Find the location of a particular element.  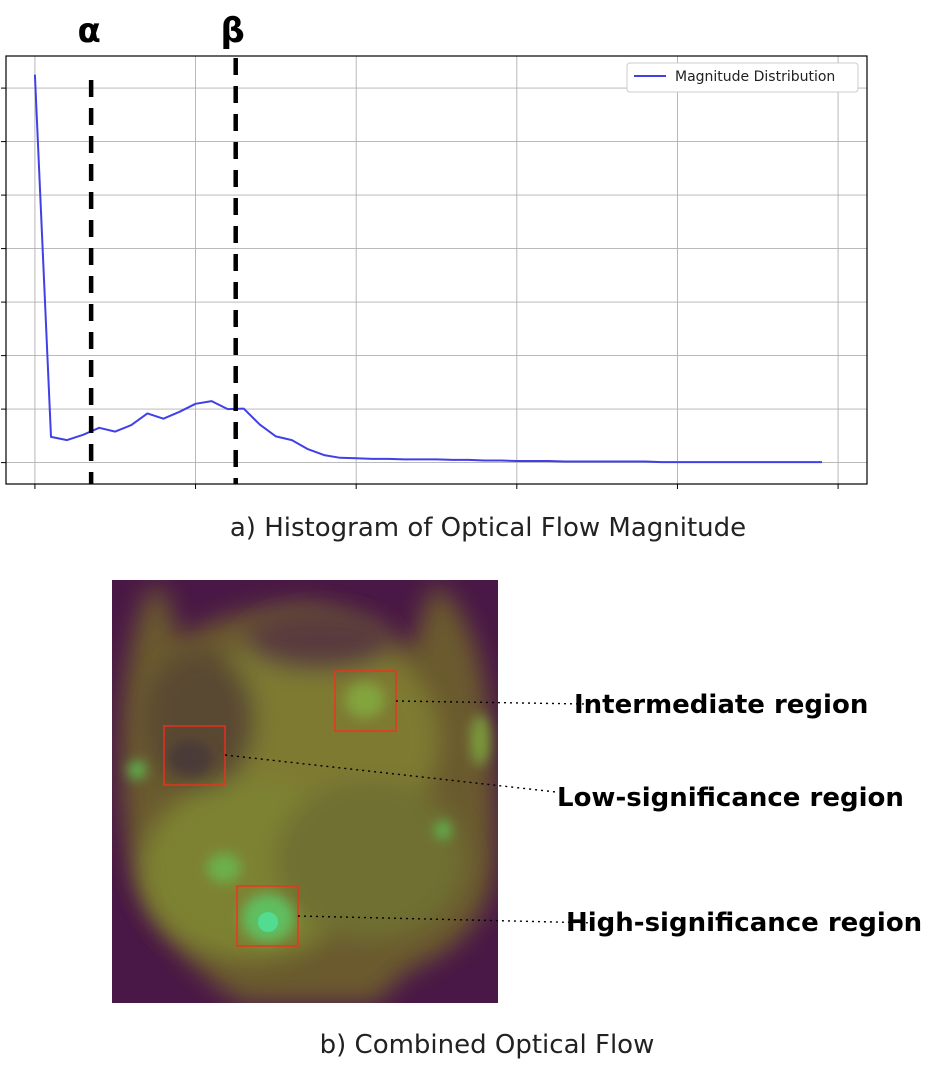

x-axis-ticks is located at coordinates (436, 486).